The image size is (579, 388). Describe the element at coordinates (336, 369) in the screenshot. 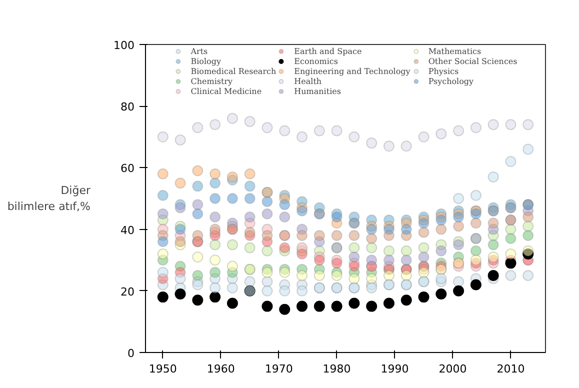

I see `x-tick-label: 1980` at that location.